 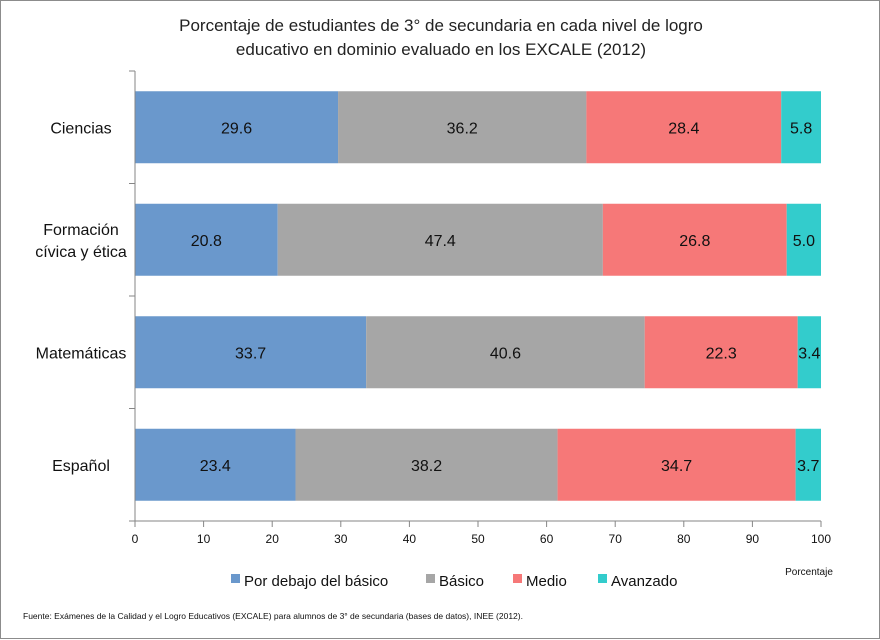 I want to click on data-label: 23.4, so click(x=215, y=466).